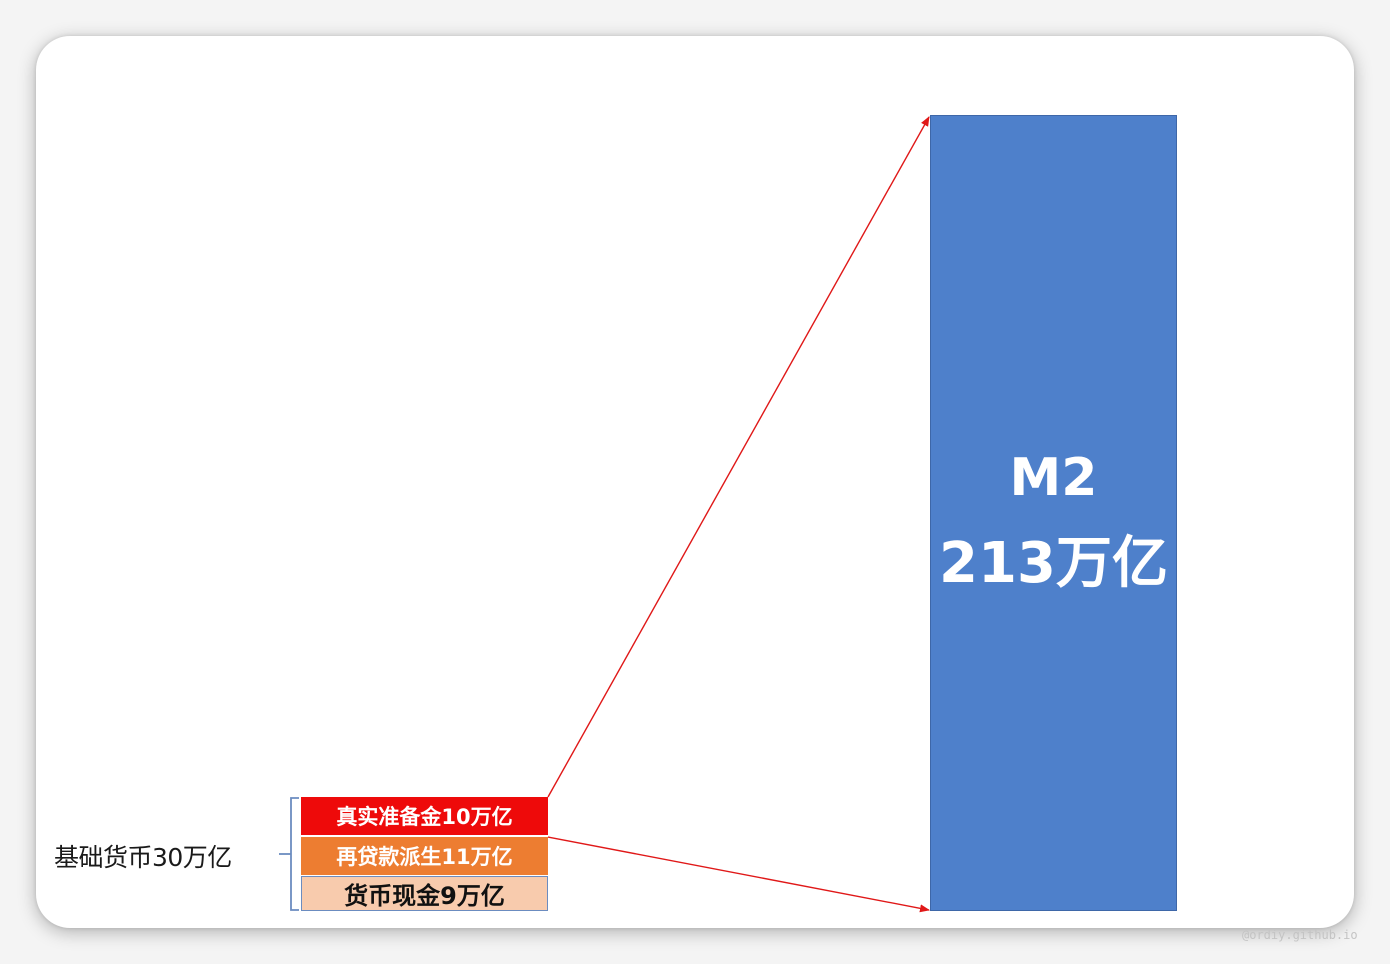  I want to click on base-money-label: 基础货币30万亿, so click(143, 857).